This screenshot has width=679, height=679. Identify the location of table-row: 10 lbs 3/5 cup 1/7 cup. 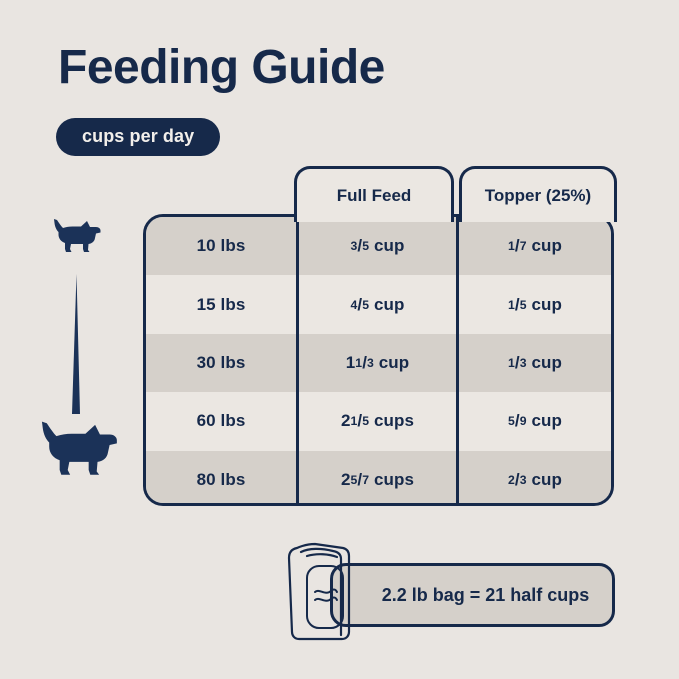
(378, 246).